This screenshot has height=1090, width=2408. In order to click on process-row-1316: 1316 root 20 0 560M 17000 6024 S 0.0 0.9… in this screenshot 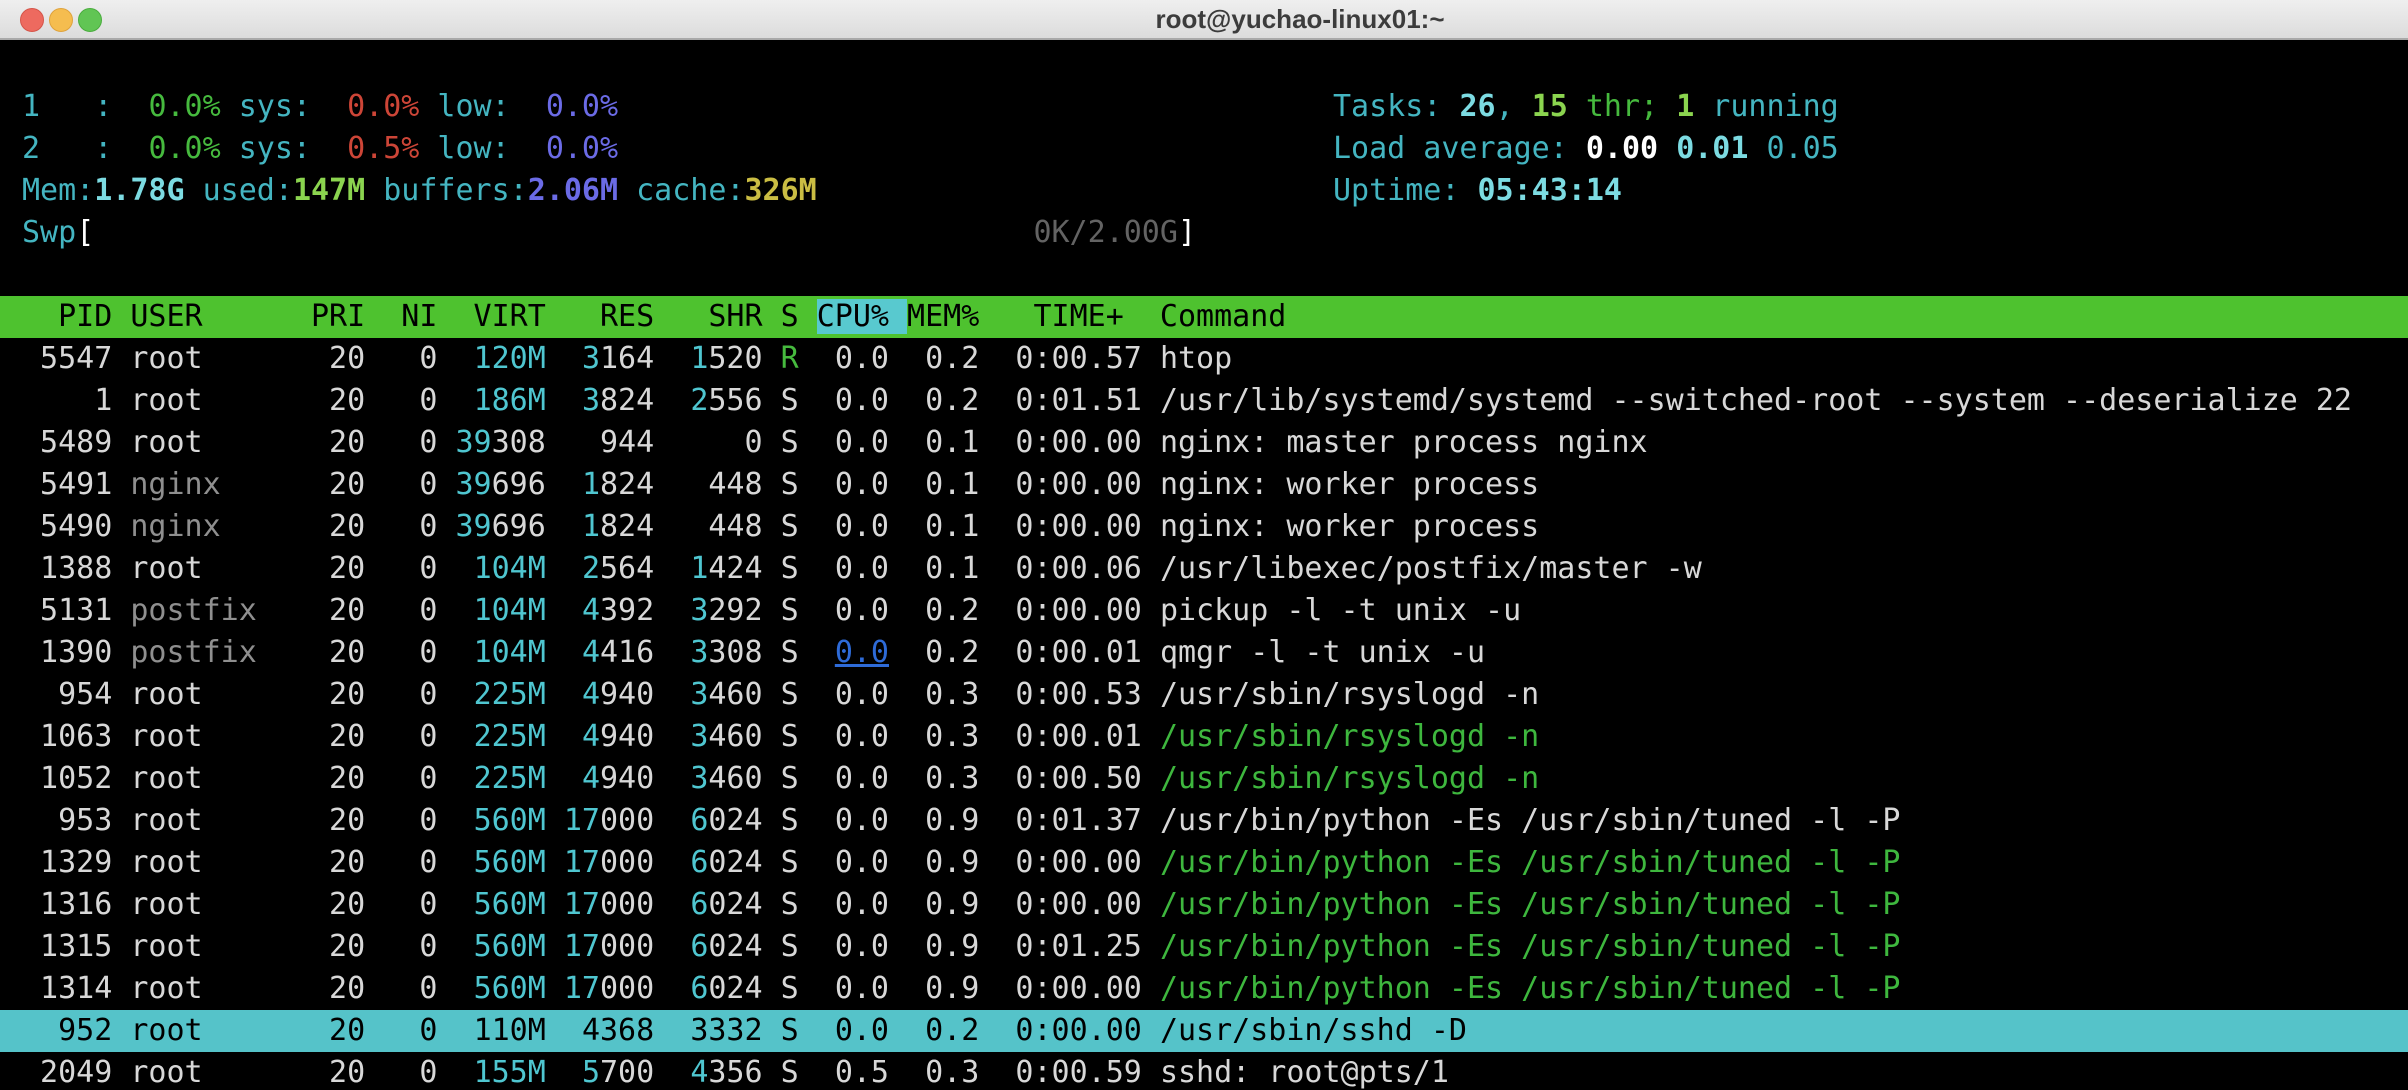, I will do `click(1204, 905)`.